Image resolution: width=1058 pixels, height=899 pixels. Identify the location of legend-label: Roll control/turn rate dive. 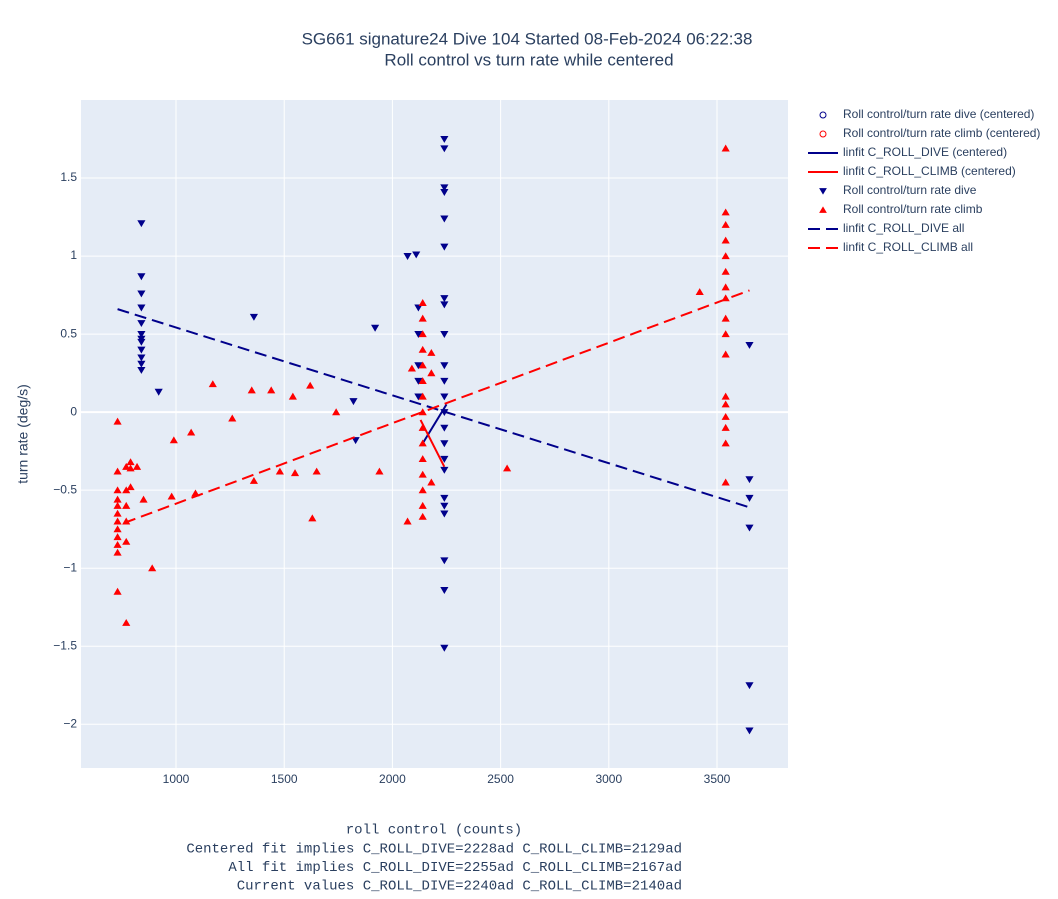
(910, 190).